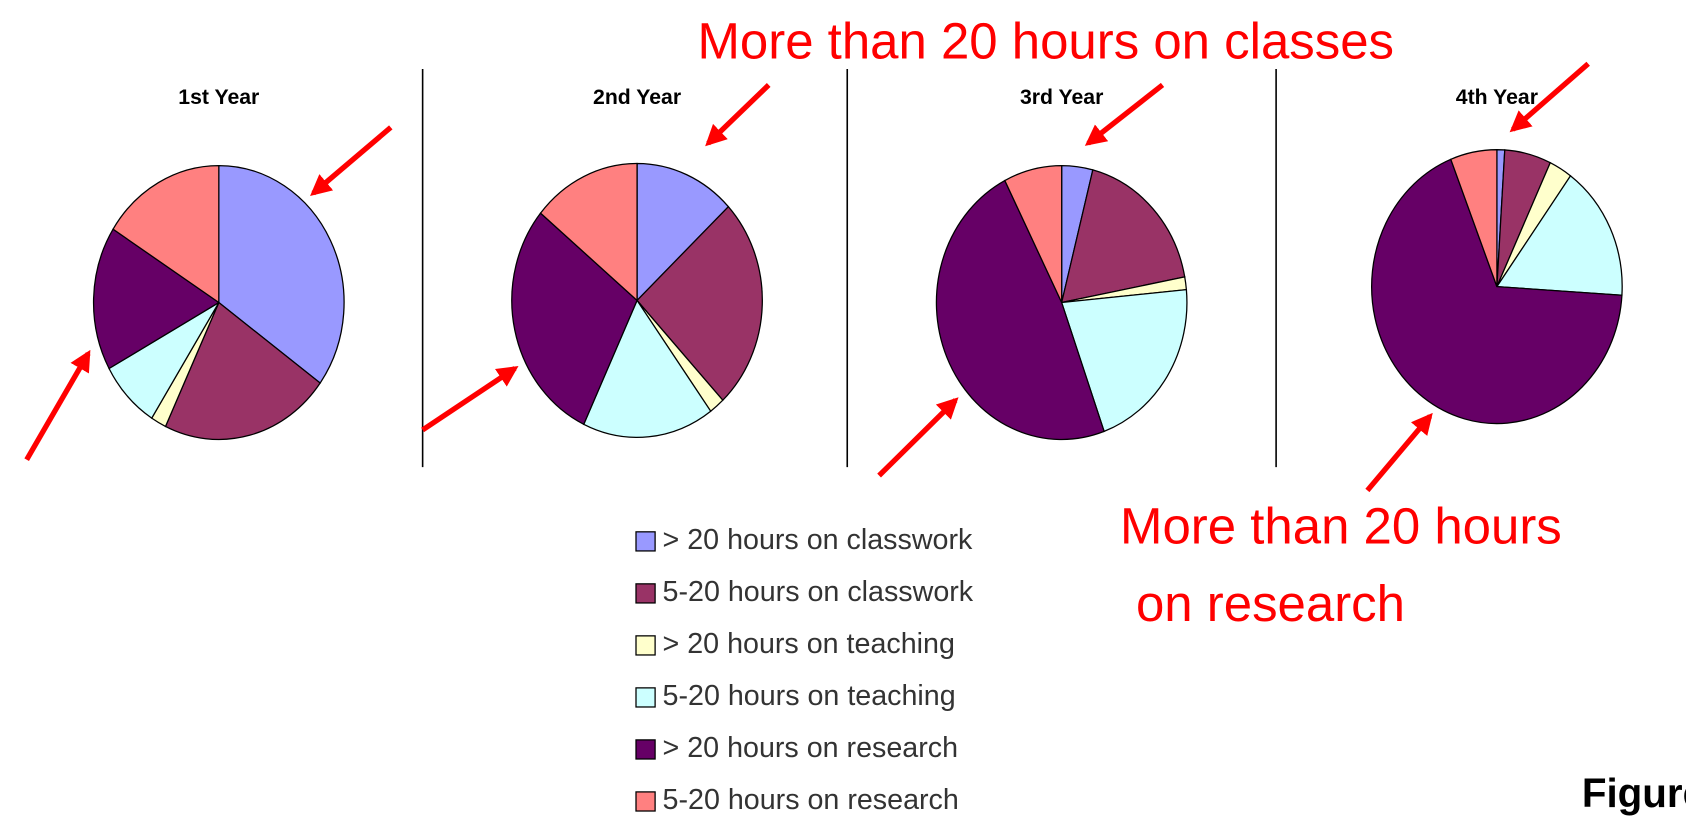 The image size is (1686, 828). What do you see at coordinates (1634, 793) in the screenshot?
I see `figure-label: Figure` at bounding box center [1634, 793].